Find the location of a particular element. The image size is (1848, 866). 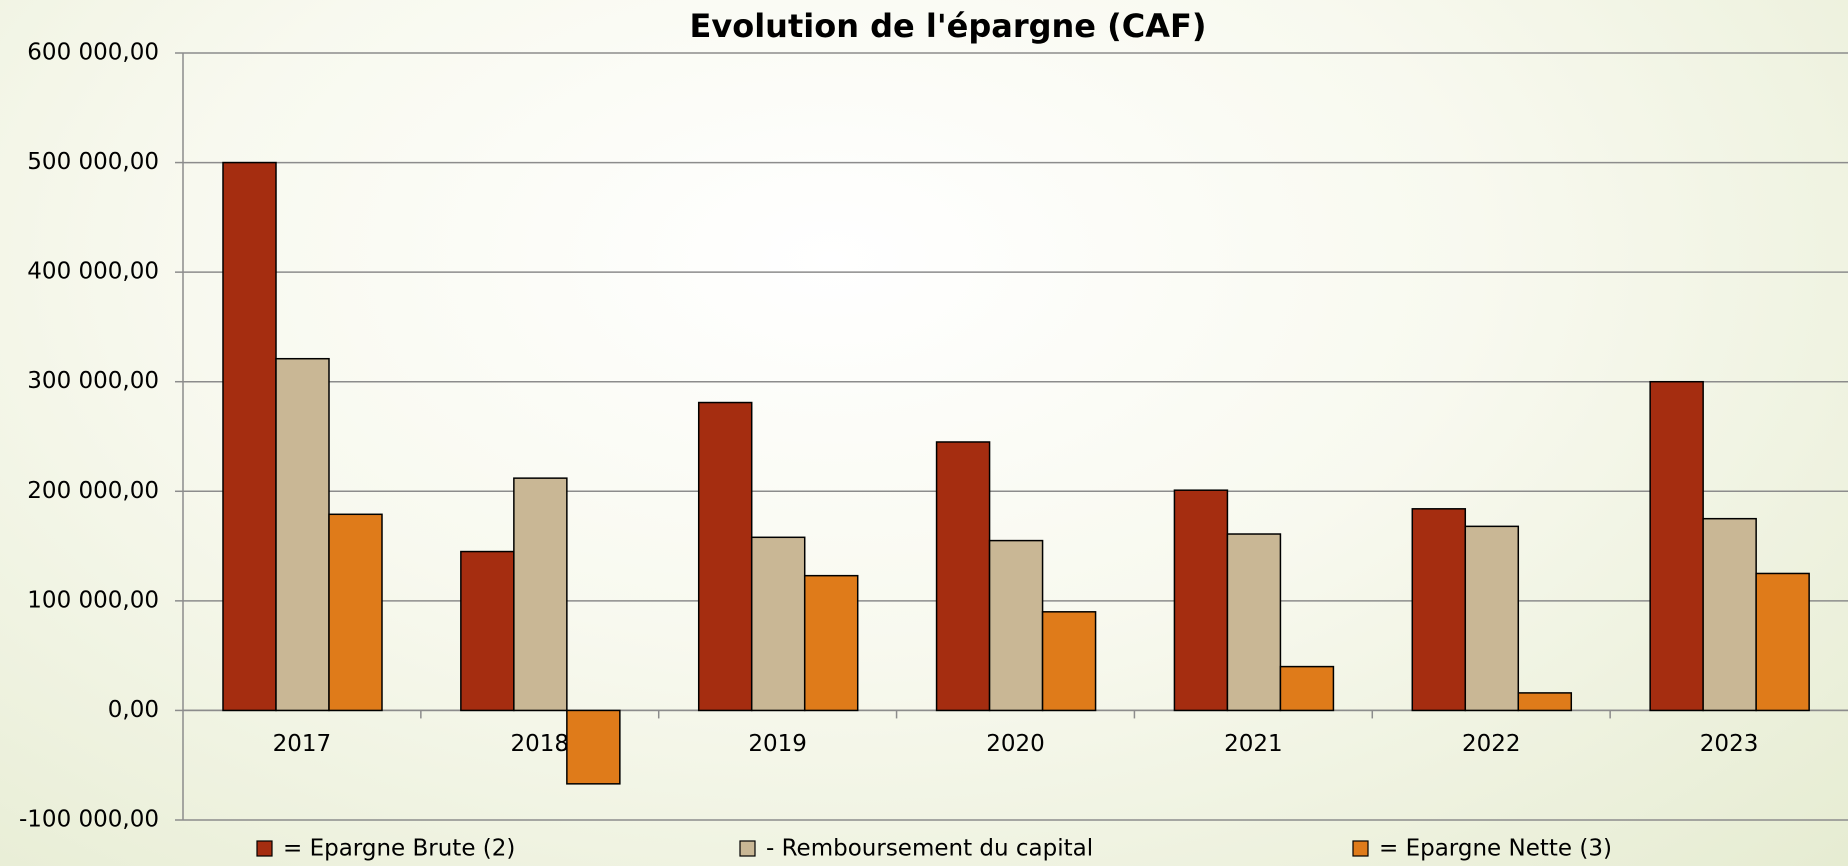

y-tick-label: 100 000,00 is located at coordinates (93, 600).